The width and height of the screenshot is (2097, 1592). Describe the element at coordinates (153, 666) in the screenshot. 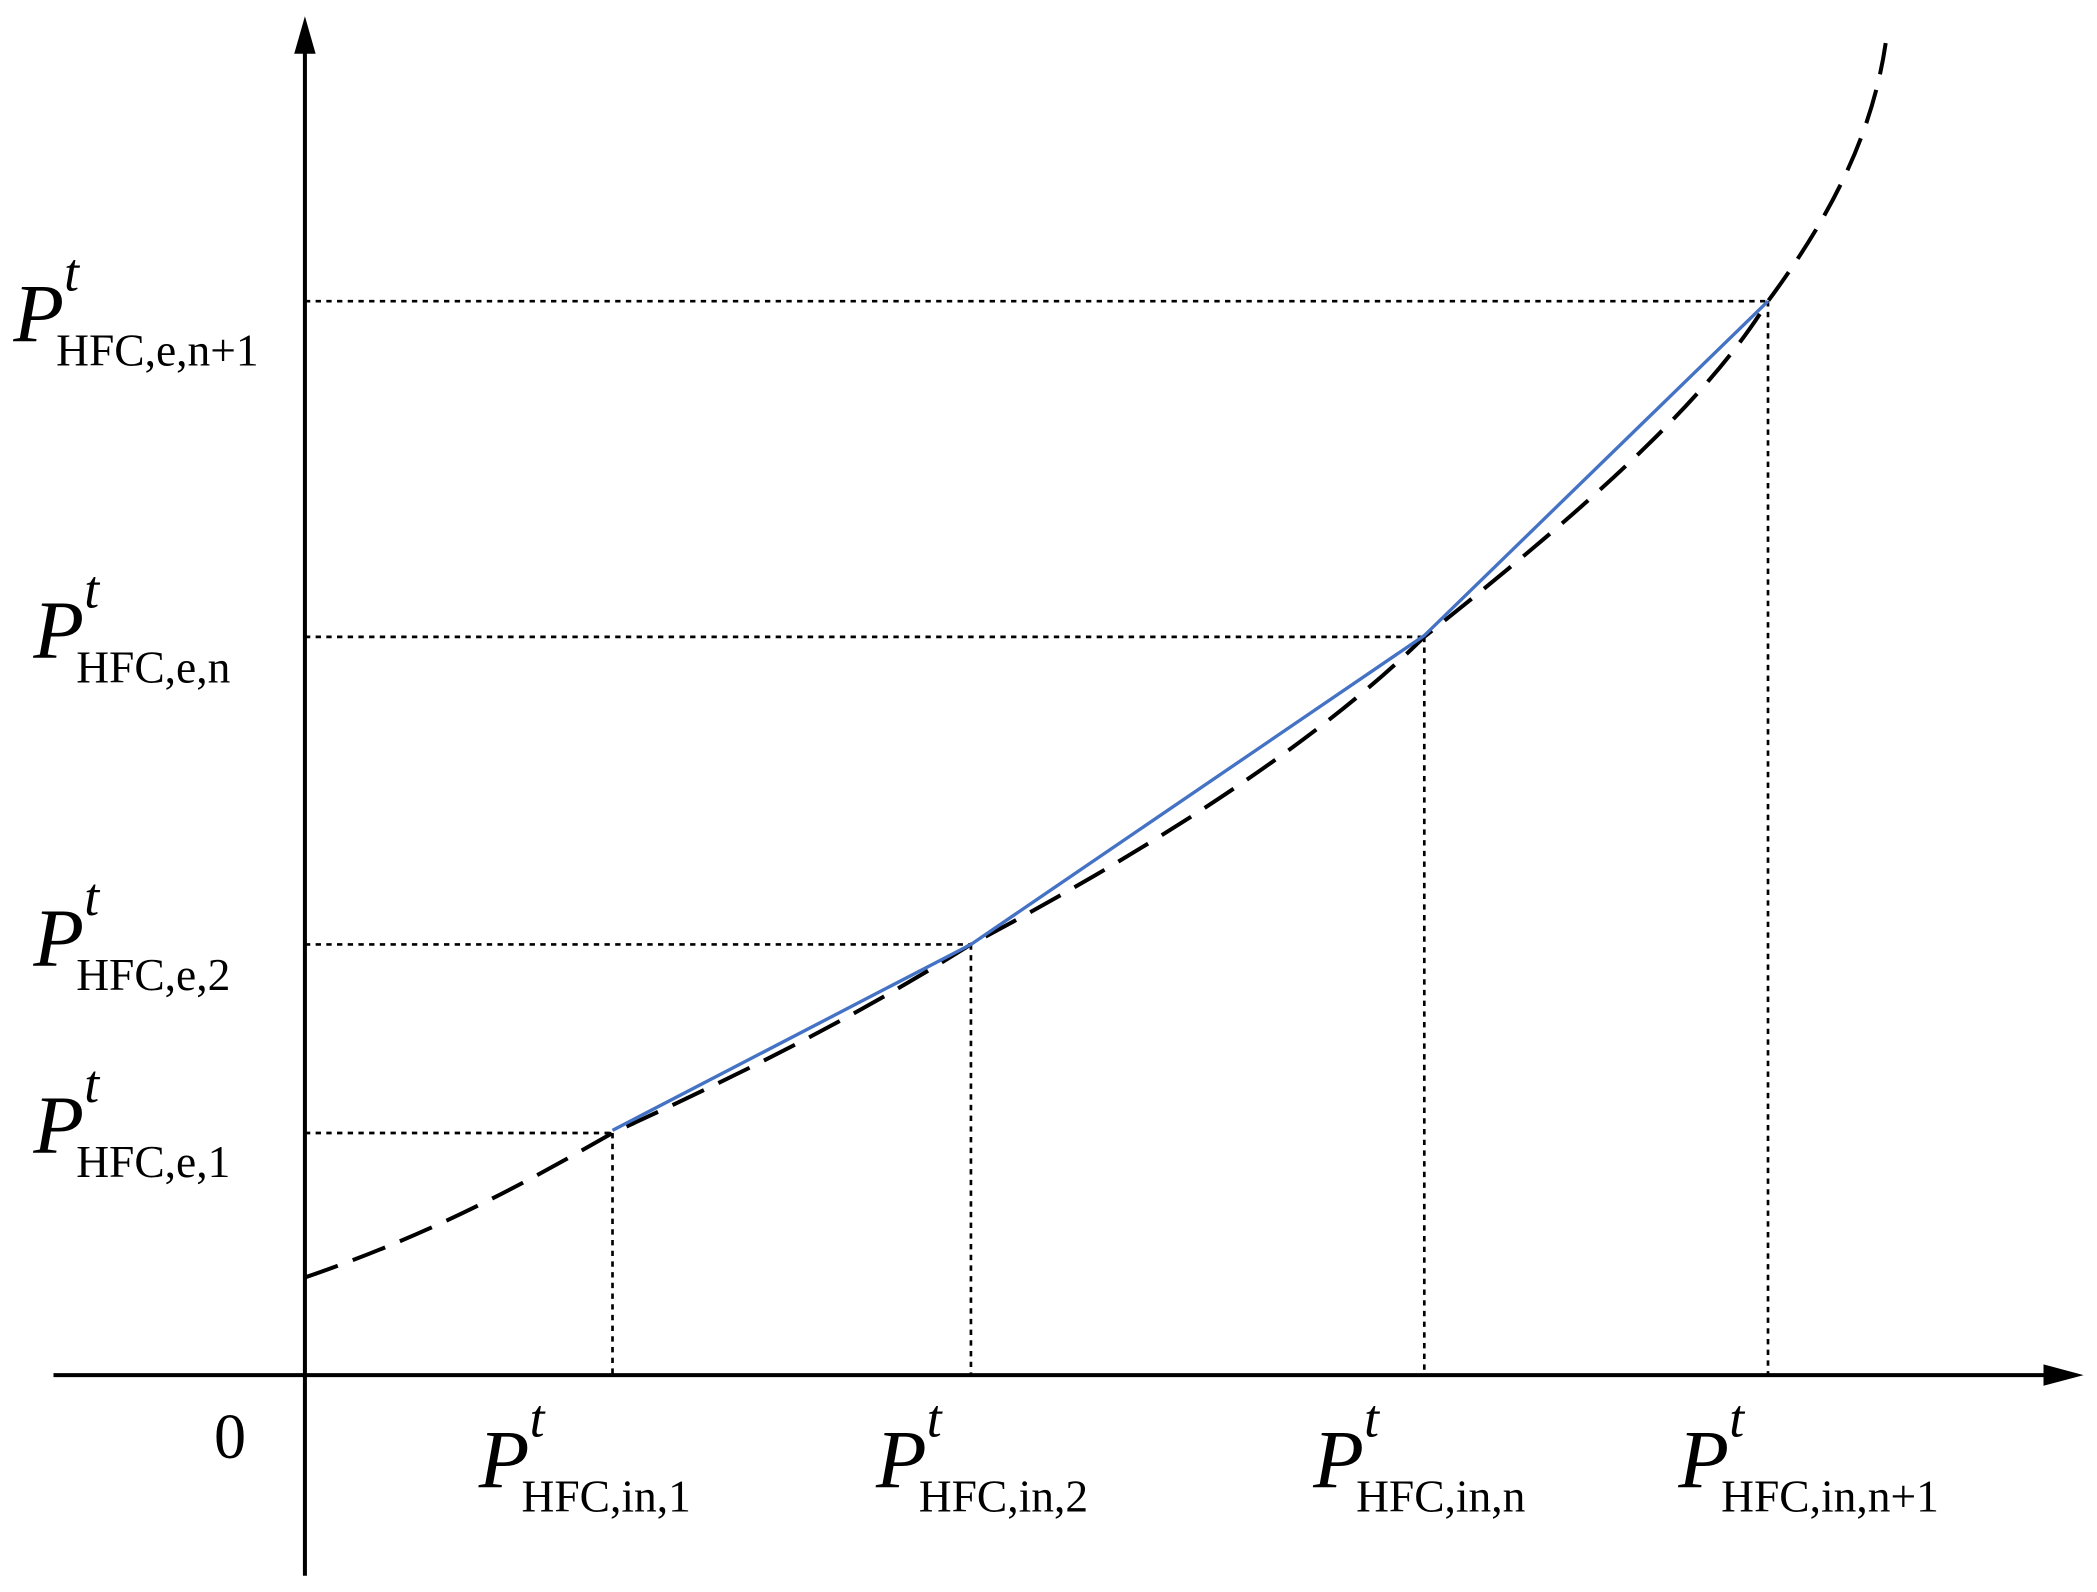

I see `label-sub: HFC,e,n` at that location.